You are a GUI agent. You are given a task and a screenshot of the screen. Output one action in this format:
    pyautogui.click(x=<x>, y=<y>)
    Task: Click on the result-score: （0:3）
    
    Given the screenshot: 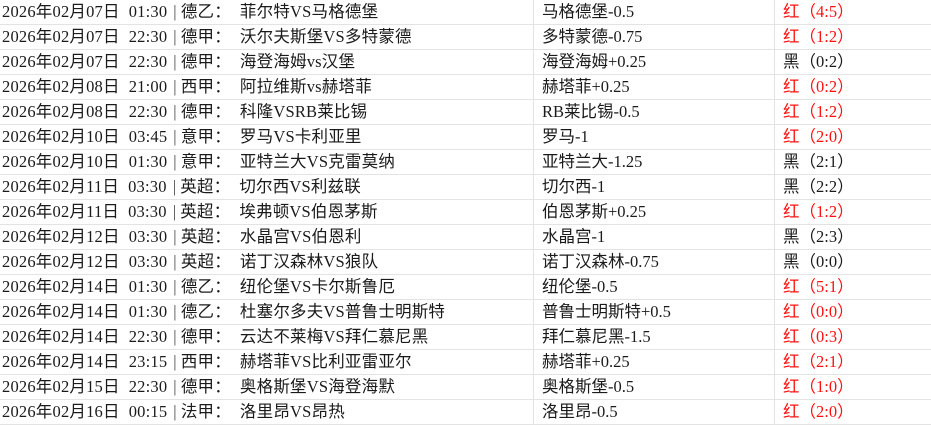 What is the action you would take?
    pyautogui.click(x=827, y=336)
    